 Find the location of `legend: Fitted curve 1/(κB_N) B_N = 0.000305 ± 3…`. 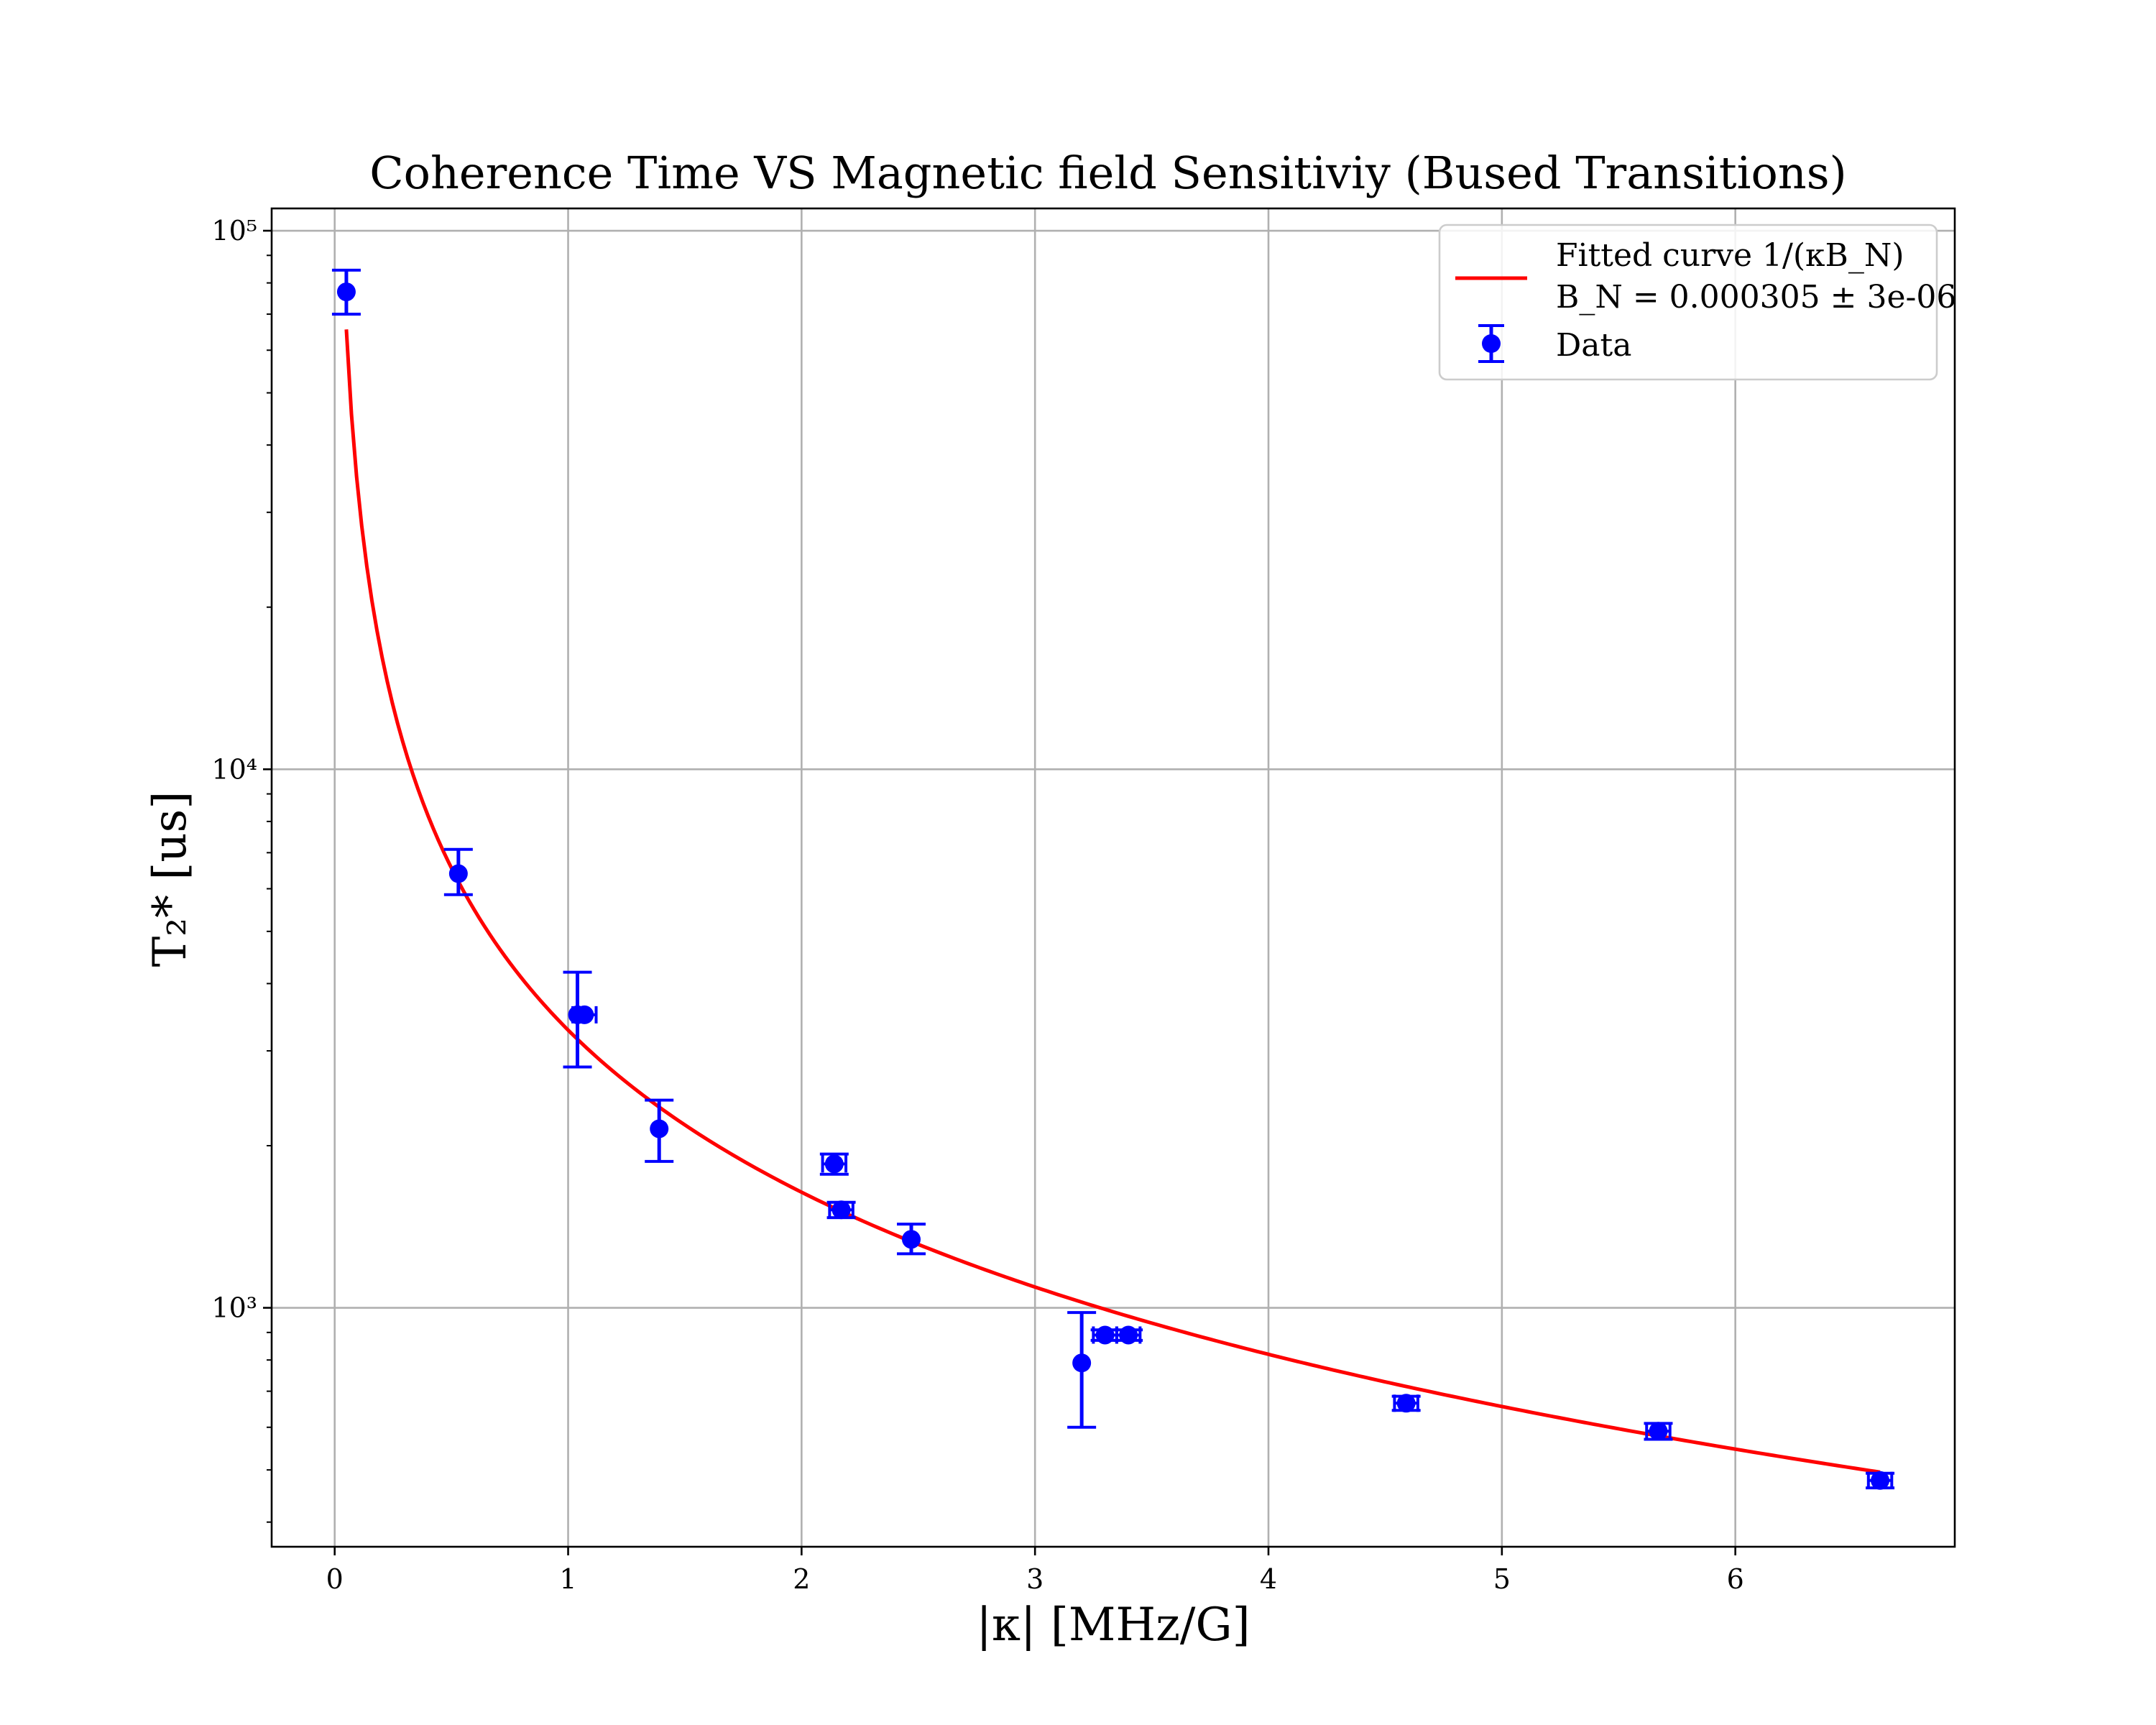

legend: Fitted curve 1/(κB_N) B_N = 0.000305 ± 3… is located at coordinates (1697, 302).